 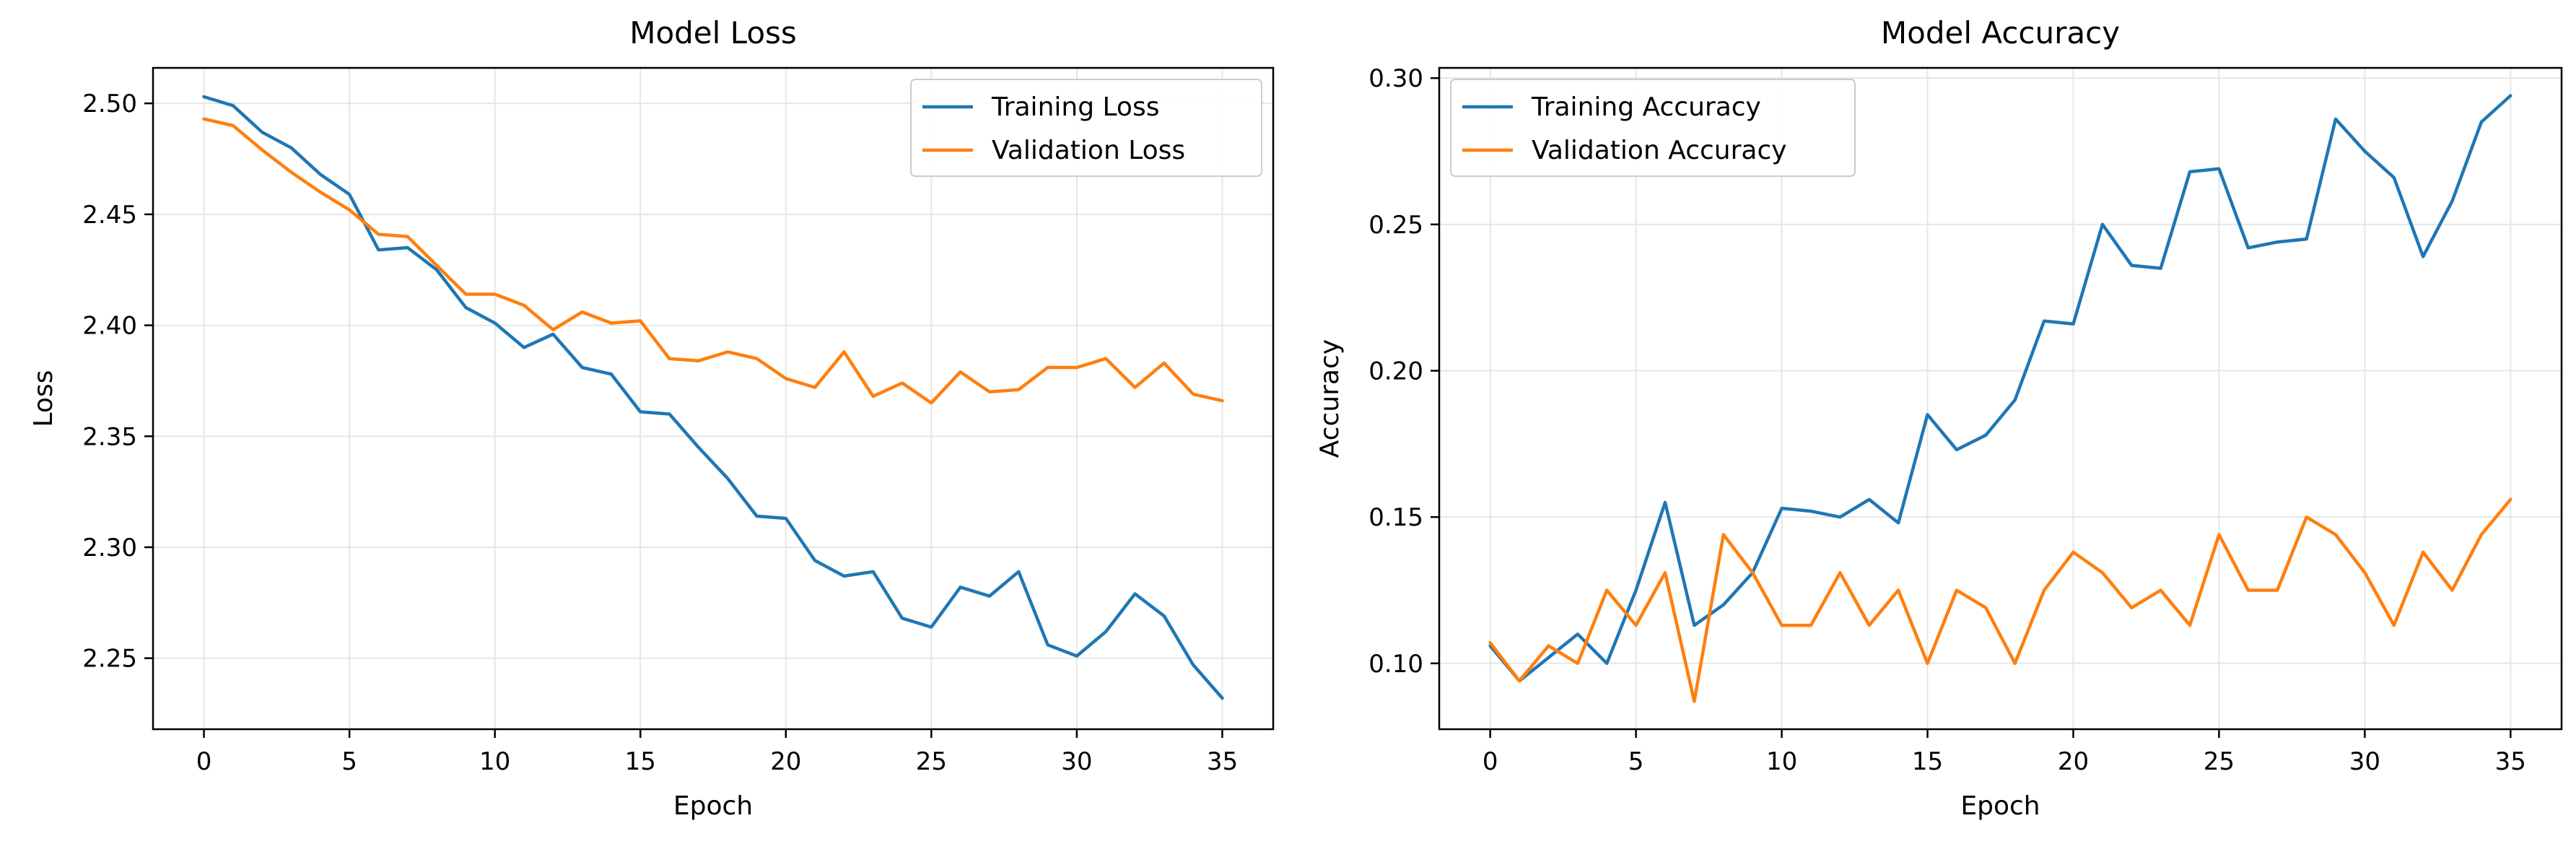 What do you see at coordinates (1395, 664) in the screenshot?
I see `y-tick-label: 0.10` at bounding box center [1395, 664].